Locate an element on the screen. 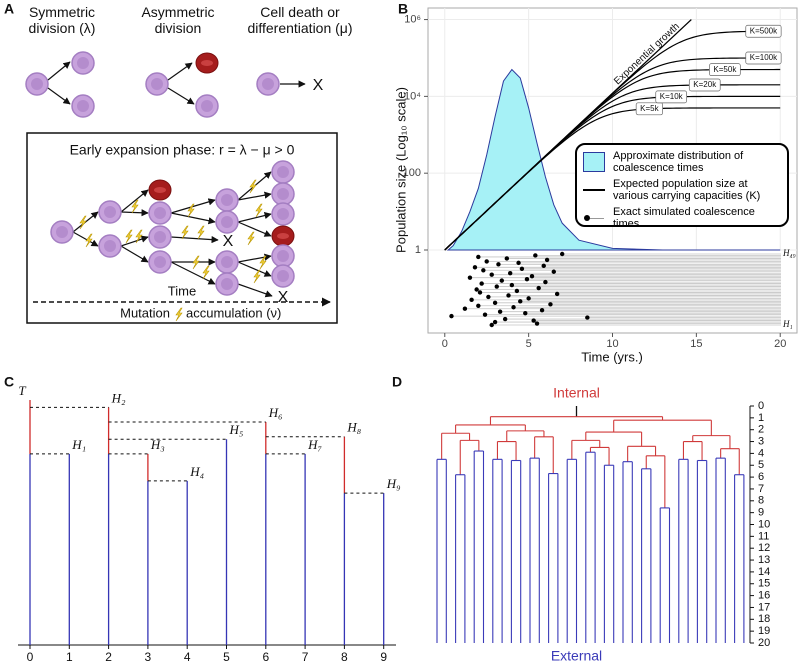  k-label: K=50k is located at coordinates (725, 69).